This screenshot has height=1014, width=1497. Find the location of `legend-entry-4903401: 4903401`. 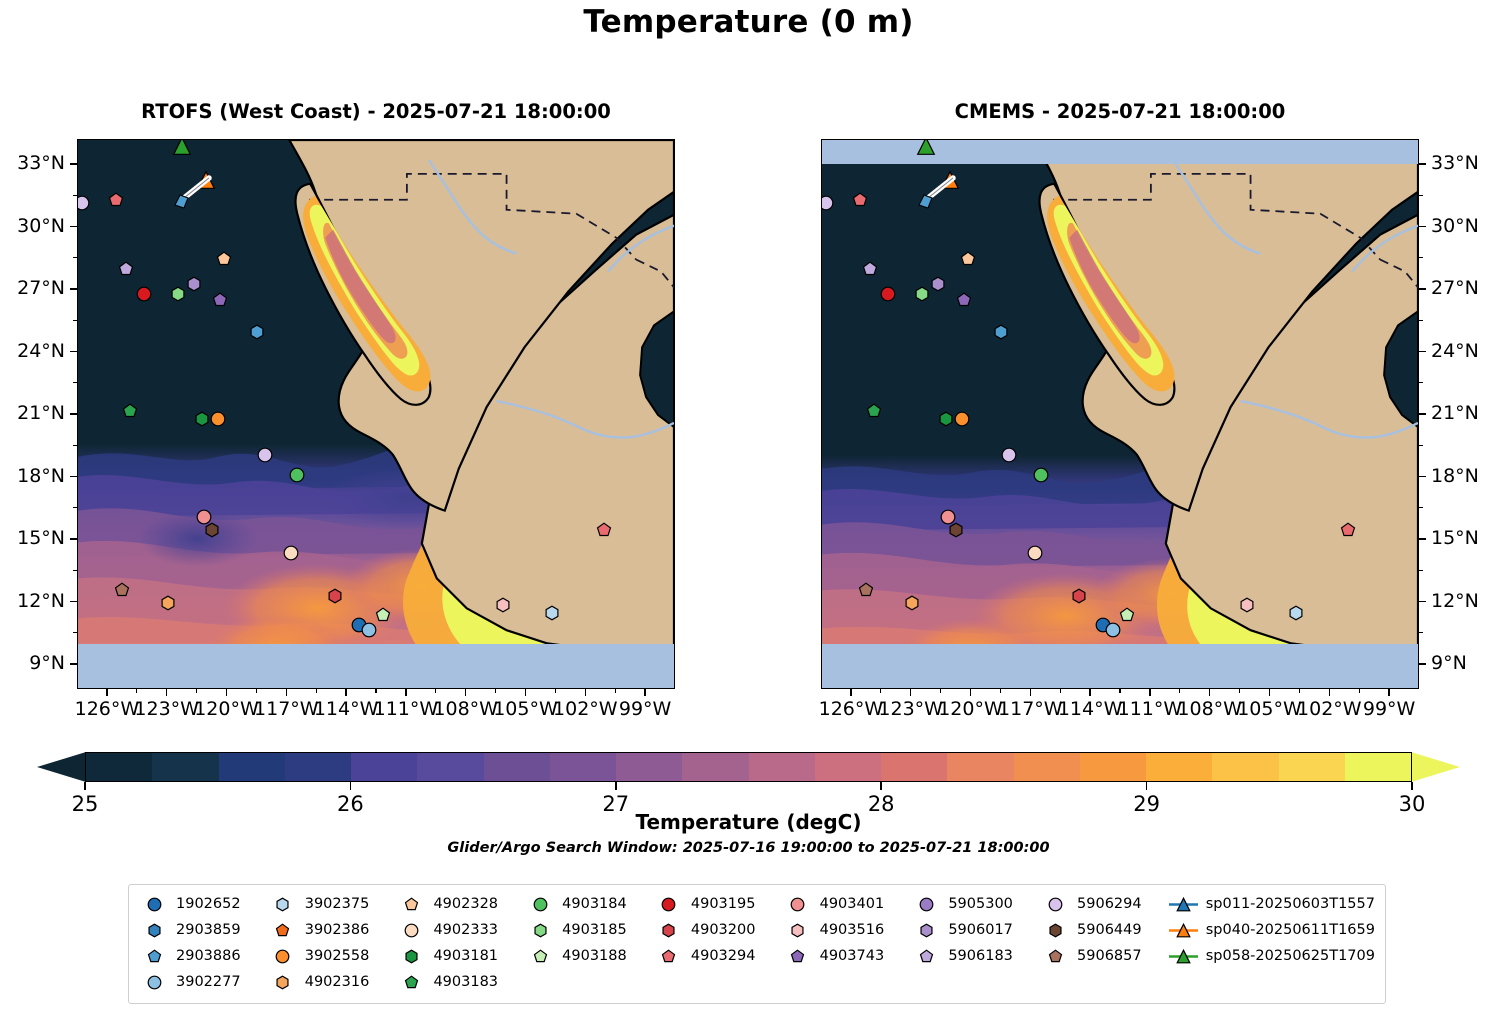

legend-entry-4903401: 4903401 is located at coordinates (847, 904).